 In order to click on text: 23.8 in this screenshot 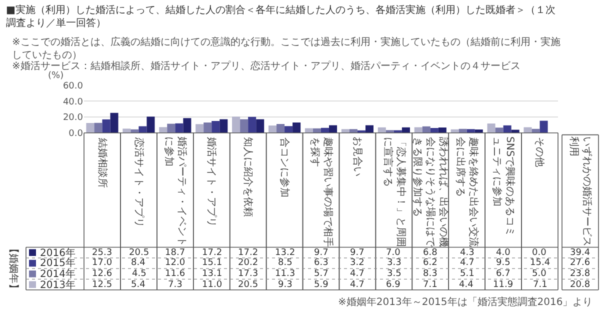, I will do `click(580, 274)`.